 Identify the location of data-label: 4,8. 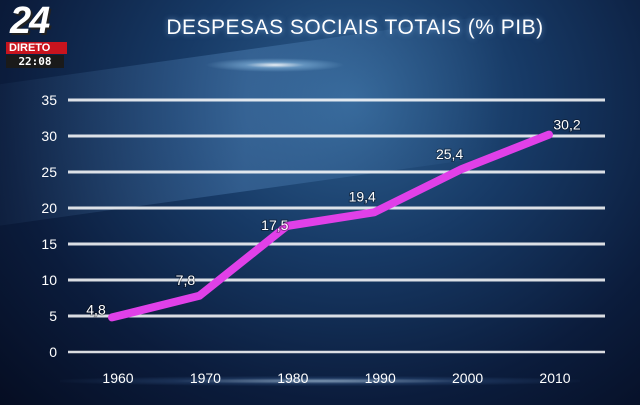
(96, 309).